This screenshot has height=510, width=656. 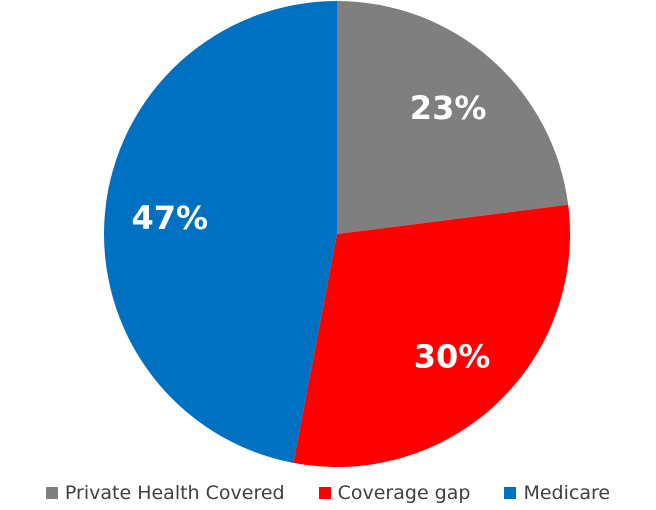 I want to click on legend-entry-coverage-gap: Coverage gap, so click(x=394, y=493).